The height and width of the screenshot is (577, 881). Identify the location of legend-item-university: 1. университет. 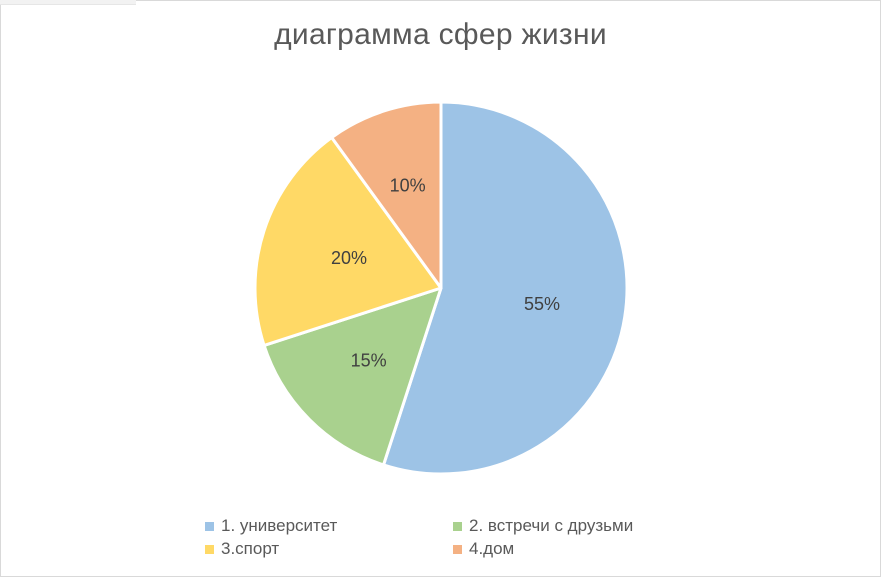
(329, 526).